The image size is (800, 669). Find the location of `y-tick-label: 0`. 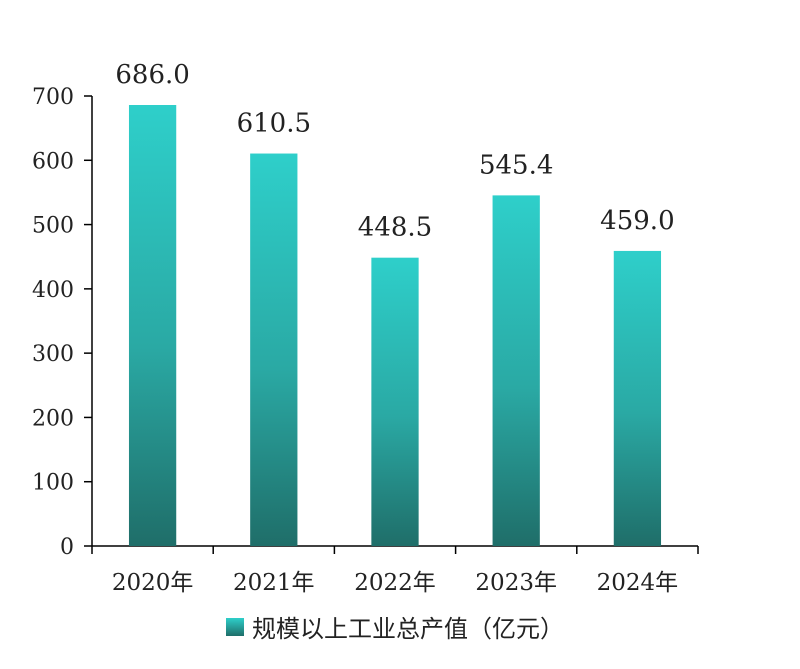

y-tick-label: 0 is located at coordinates (67, 547).